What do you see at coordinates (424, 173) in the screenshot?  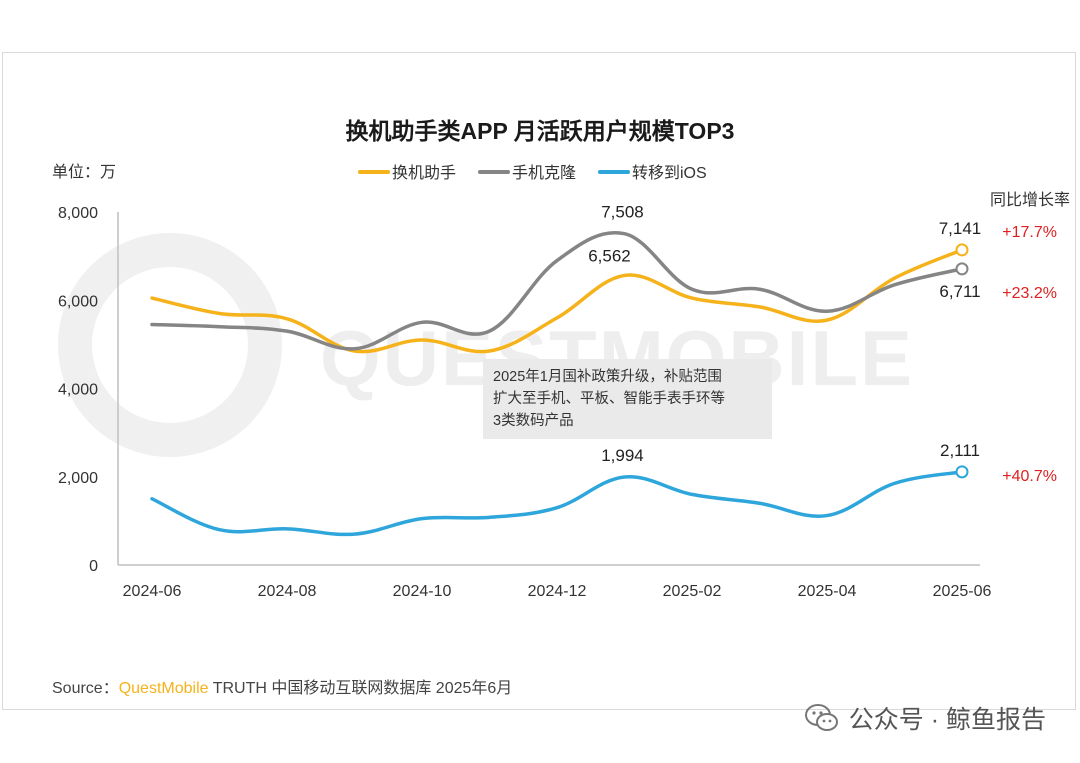 I see `legend-label: 换机助手` at bounding box center [424, 173].